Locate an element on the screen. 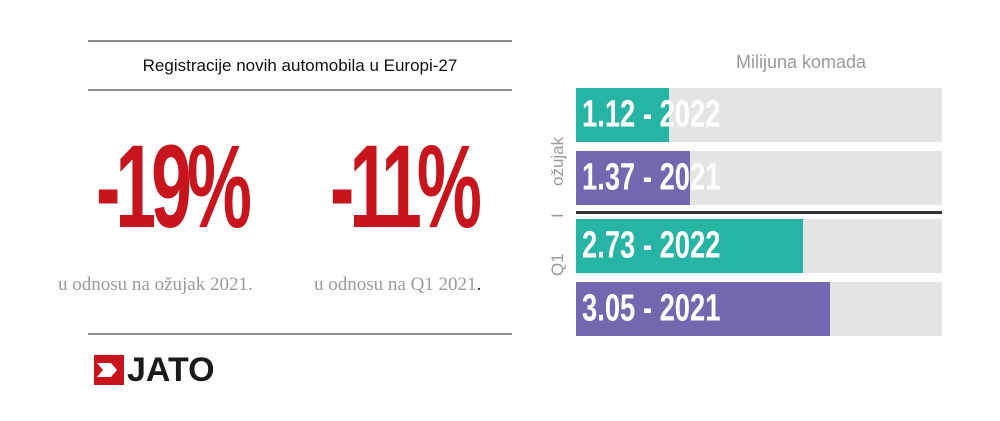 This screenshot has height=421, width=1000. chart-unit-label: Milijuna komada is located at coordinates (801, 62).